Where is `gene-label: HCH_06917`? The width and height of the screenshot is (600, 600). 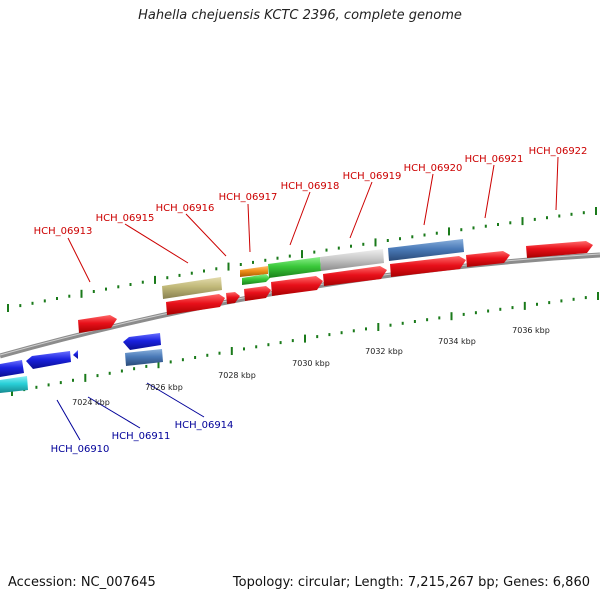 gene-label: HCH_06917 is located at coordinates (248, 197).